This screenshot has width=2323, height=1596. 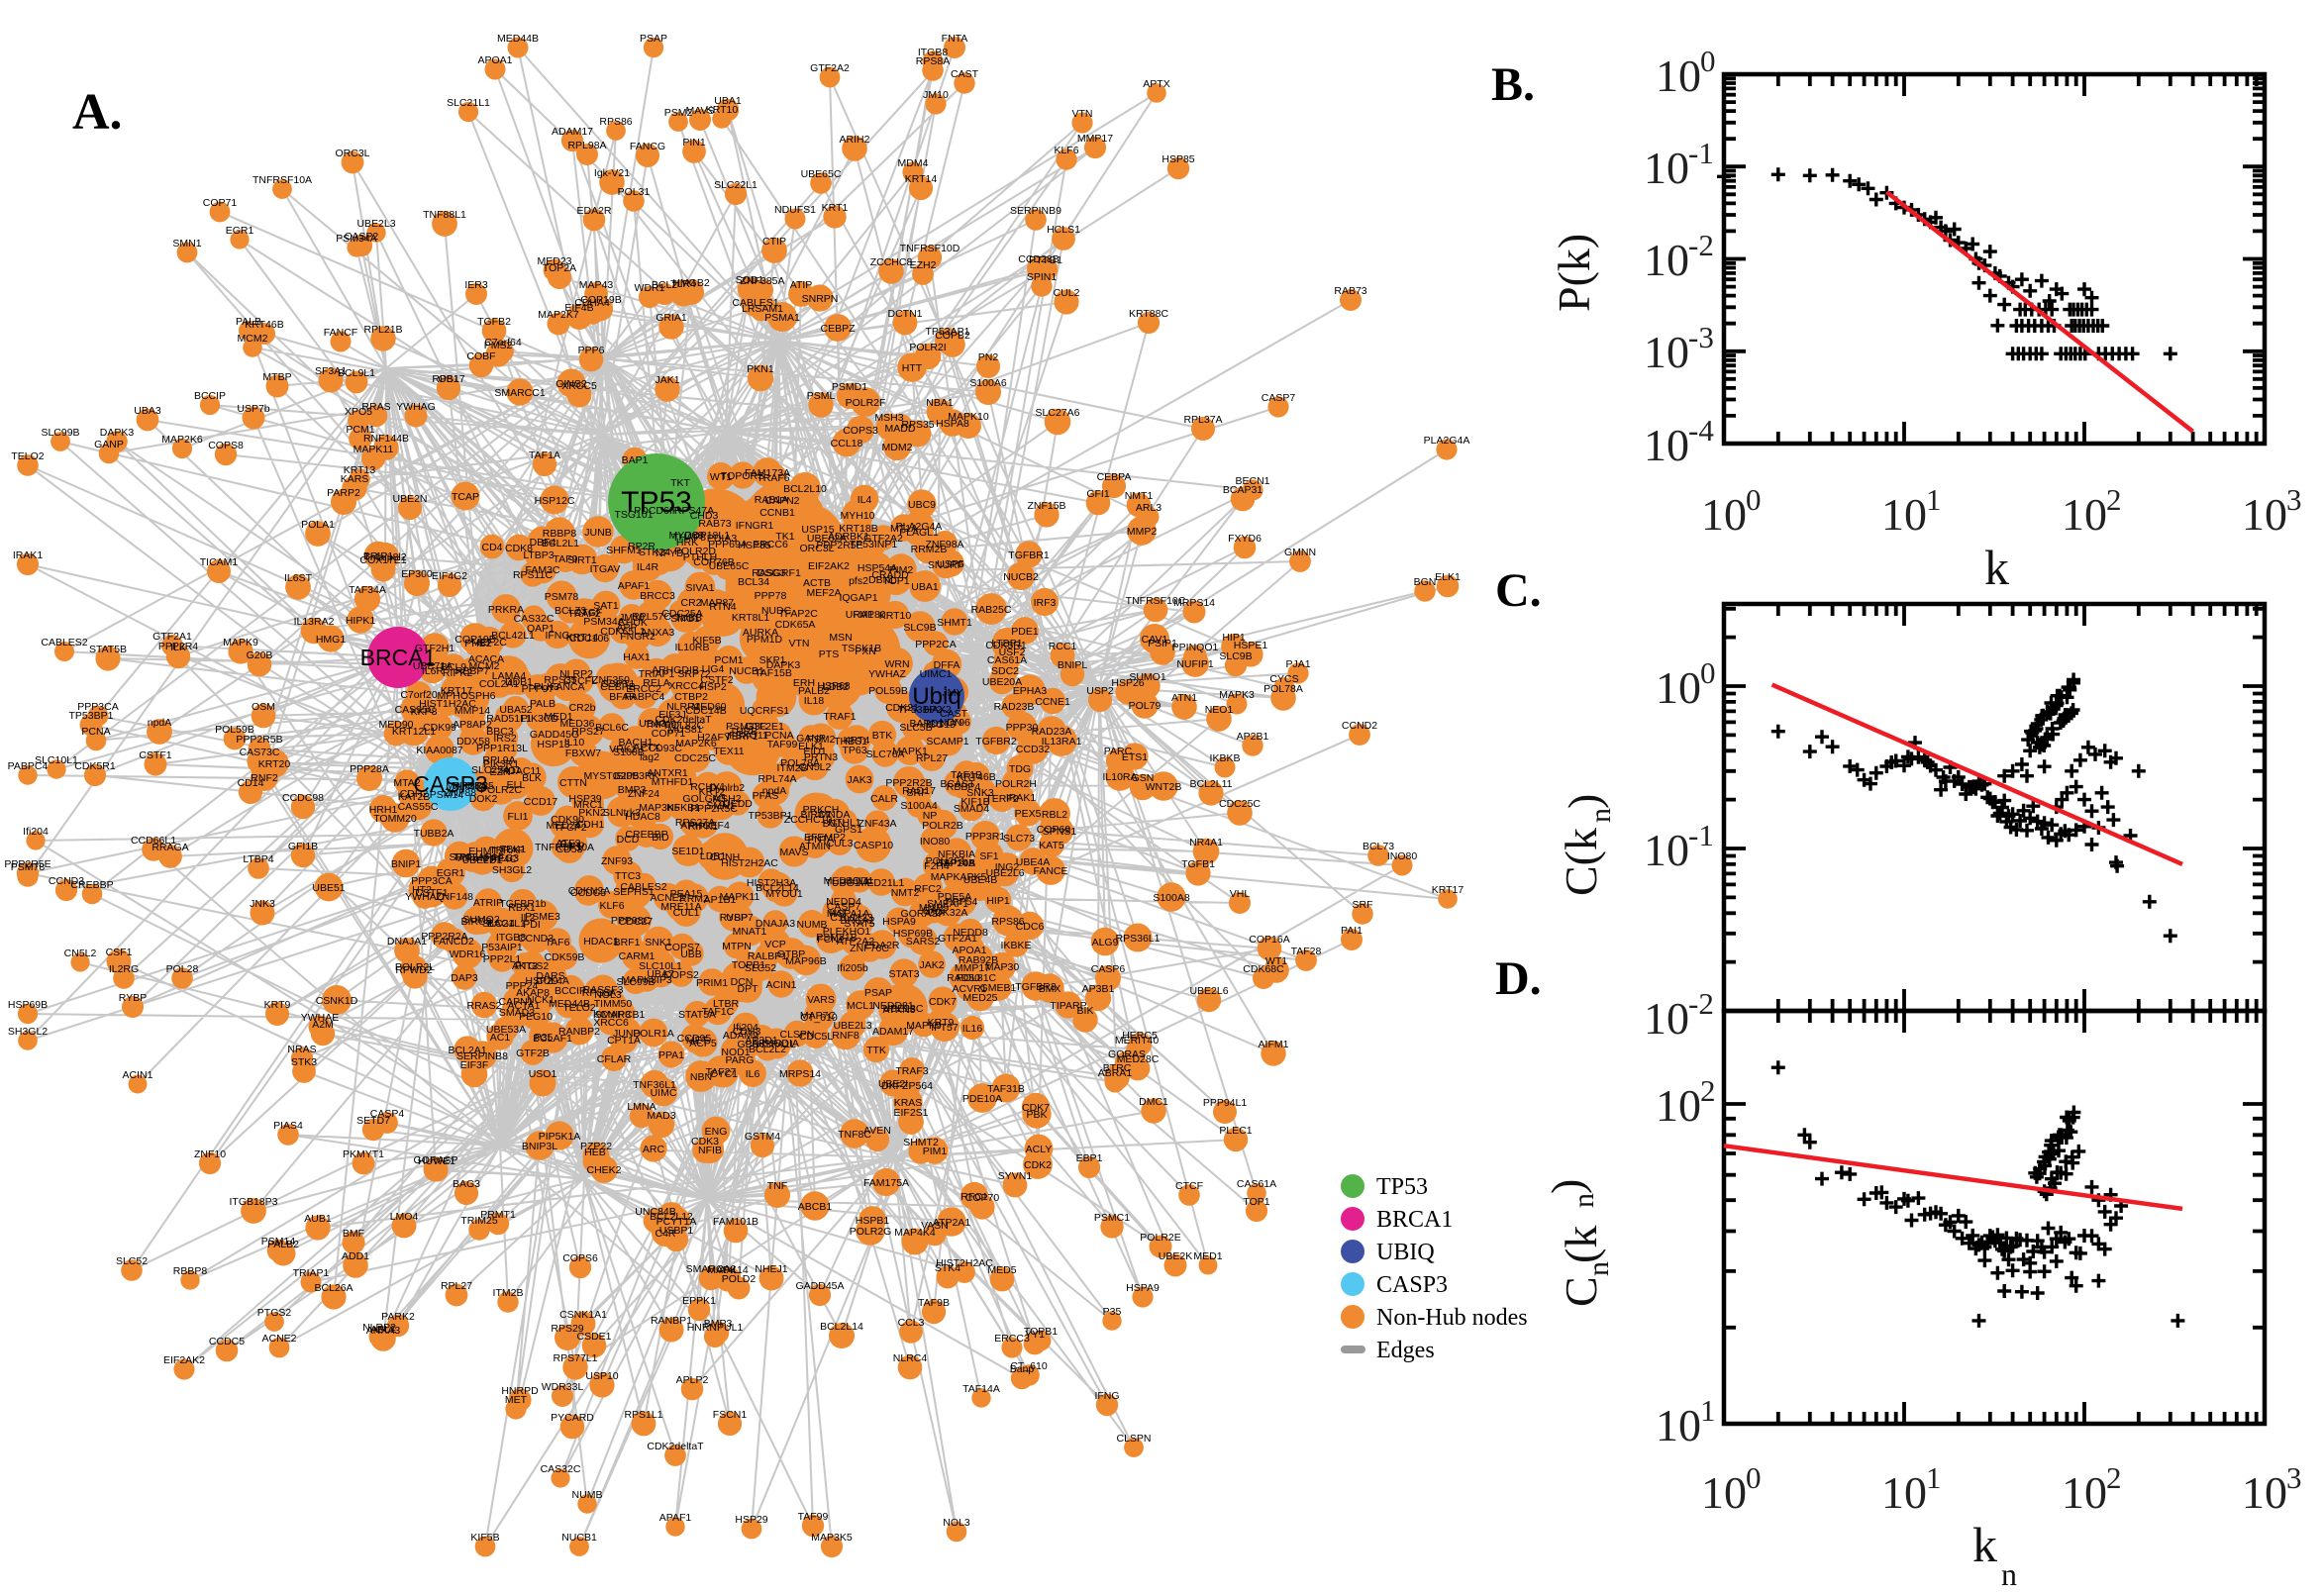 I want to click on svg-text: S100A6, so click(x=988, y=383).